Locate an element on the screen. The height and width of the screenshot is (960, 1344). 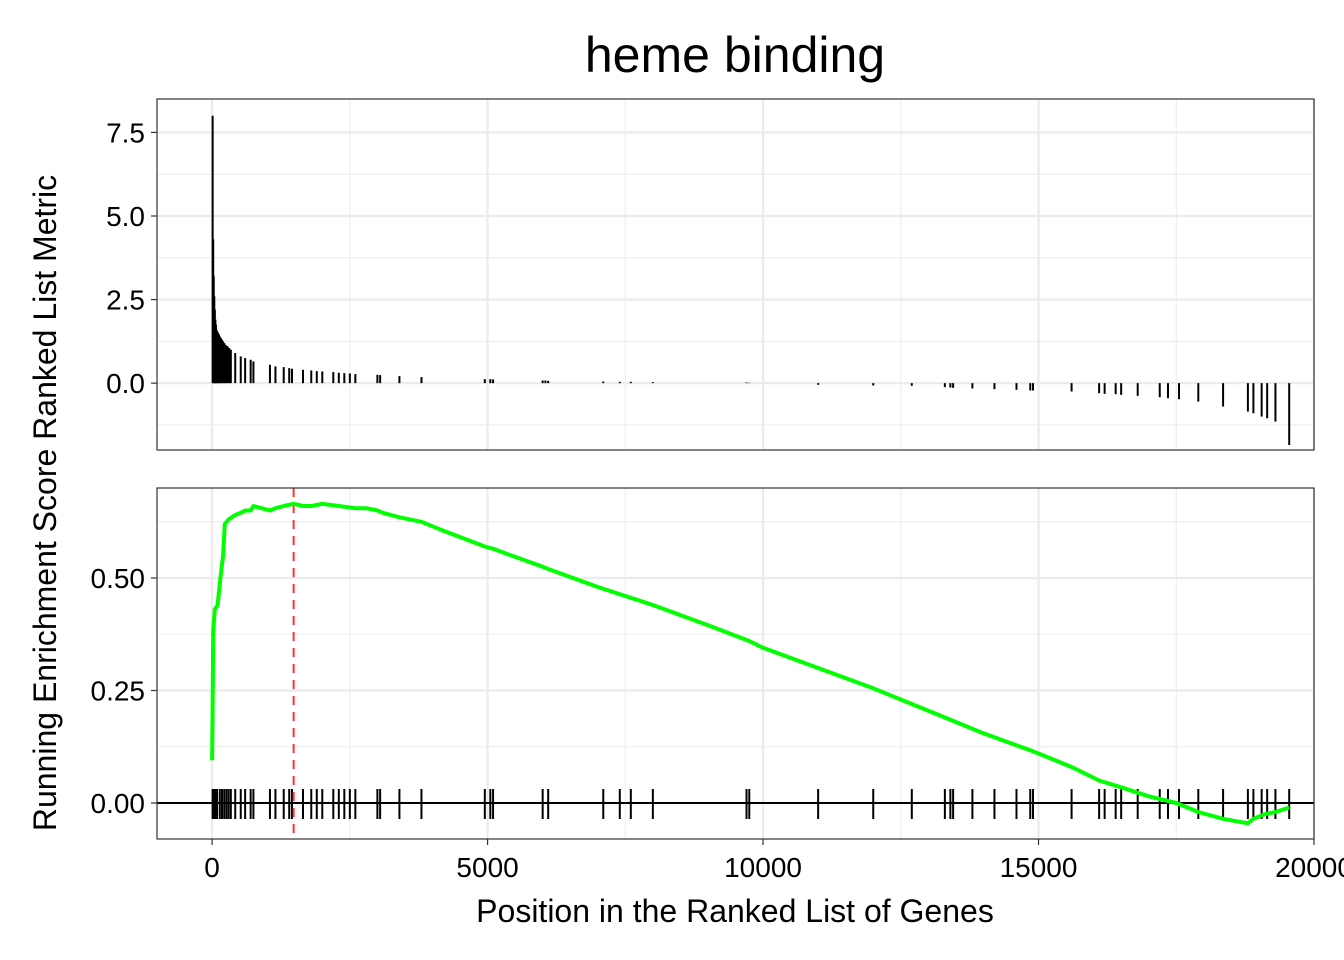
x-axis: 0 5000 10000 15000 20000 is located at coordinates (774, 861).